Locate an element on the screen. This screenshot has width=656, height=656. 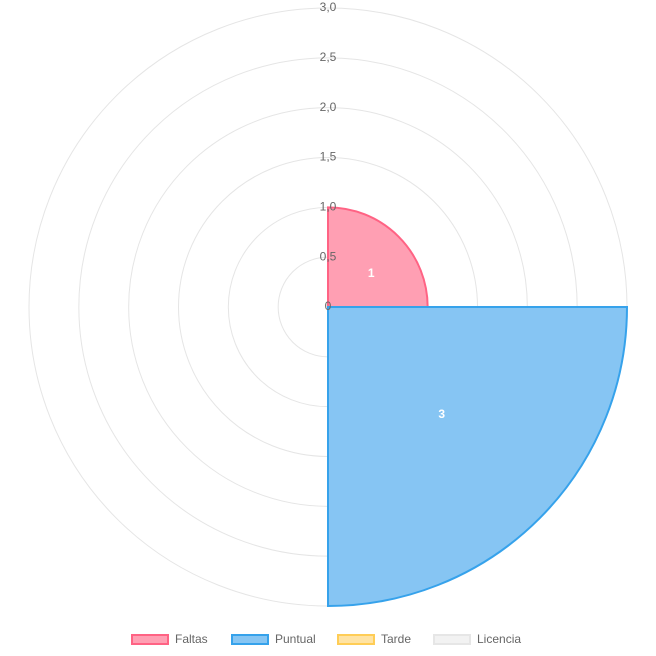
legend-item-faltas: Faltas is located at coordinates (169, 639).